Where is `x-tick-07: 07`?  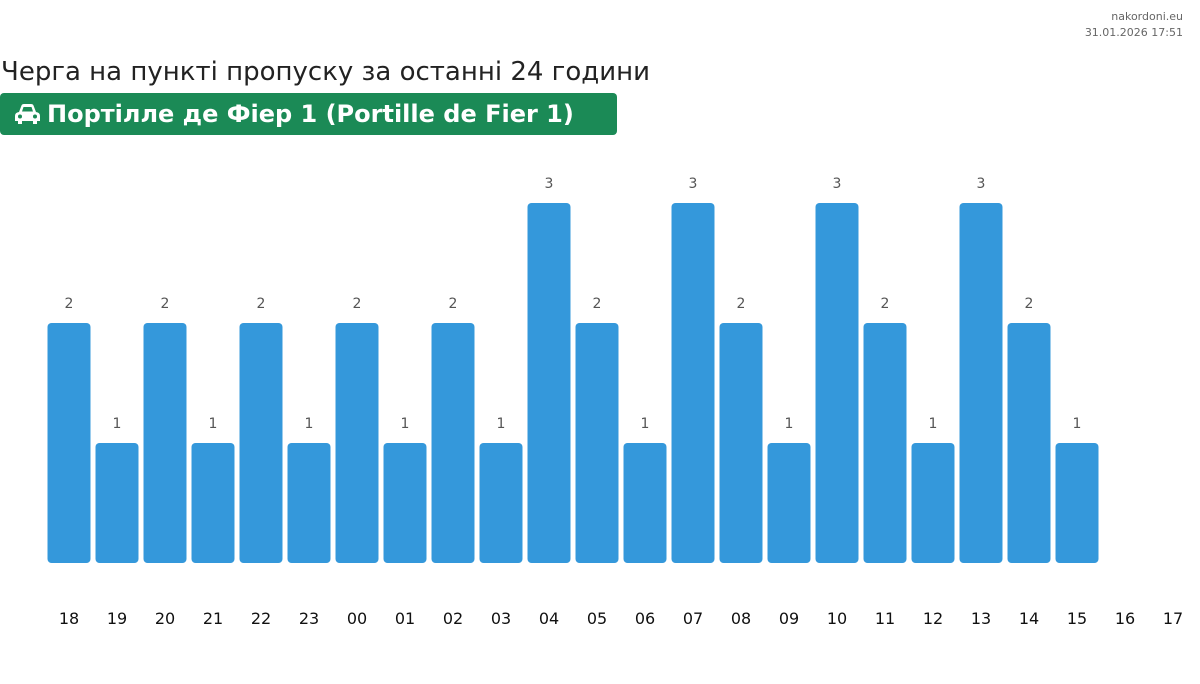 x-tick-07: 07 is located at coordinates (693, 618).